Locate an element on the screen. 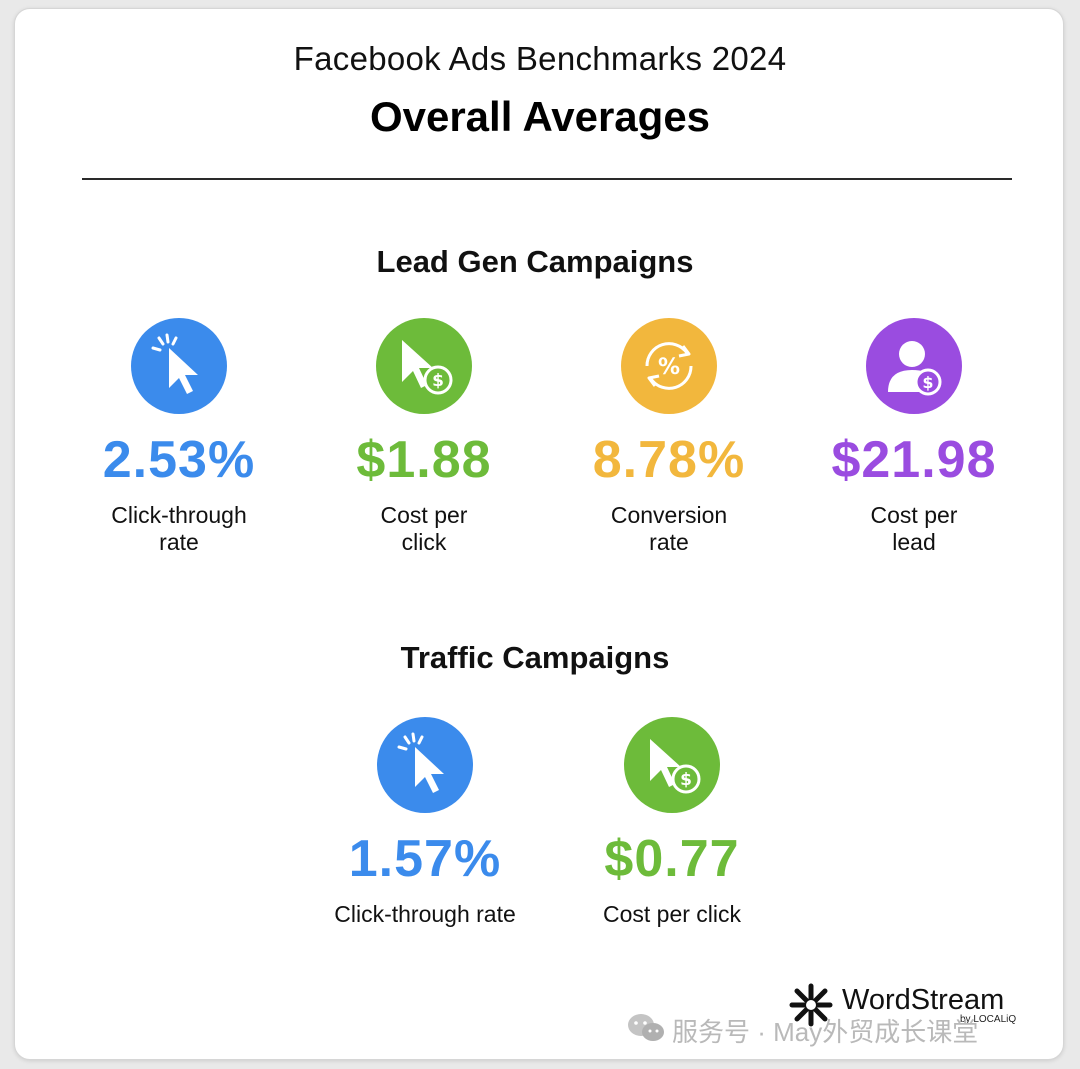  traffic-cpc-value: $0.77 is located at coordinates (672, 859).